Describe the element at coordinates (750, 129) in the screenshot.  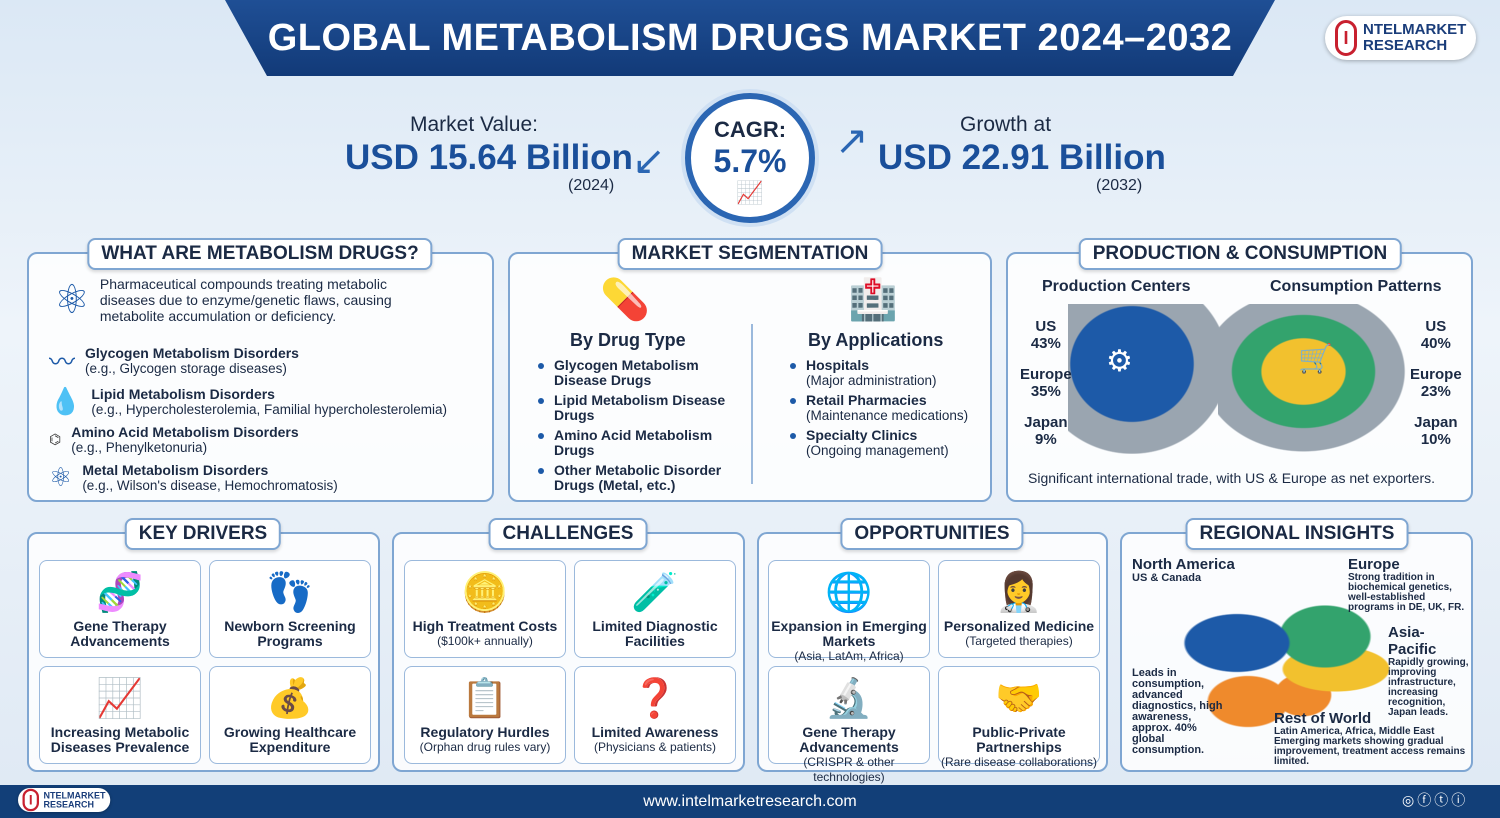
I see `cagr-label: CAGR:` at that location.